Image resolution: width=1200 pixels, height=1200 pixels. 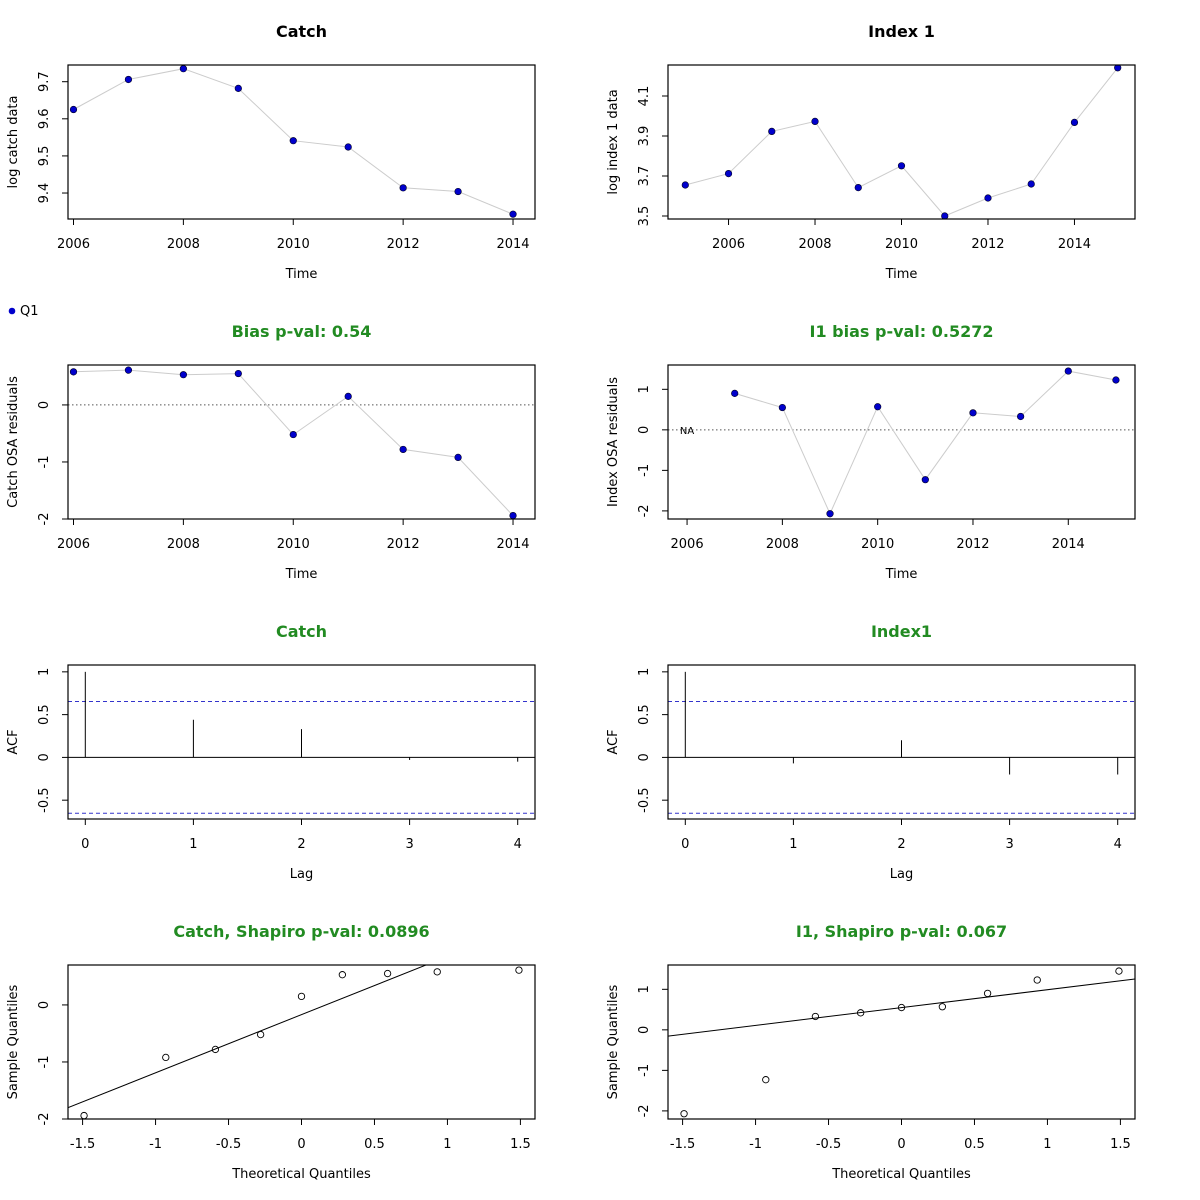 What do you see at coordinates (613, 1041) in the screenshot?
I see `y-axis-label: Sample Quantiles` at bounding box center [613, 1041].